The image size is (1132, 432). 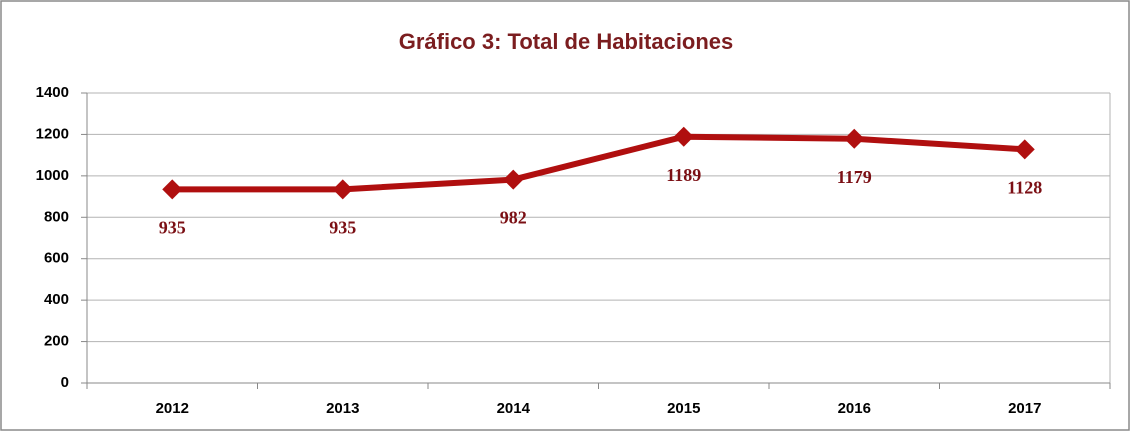 I want to click on y-tick-label: 200, so click(x=56, y=341).